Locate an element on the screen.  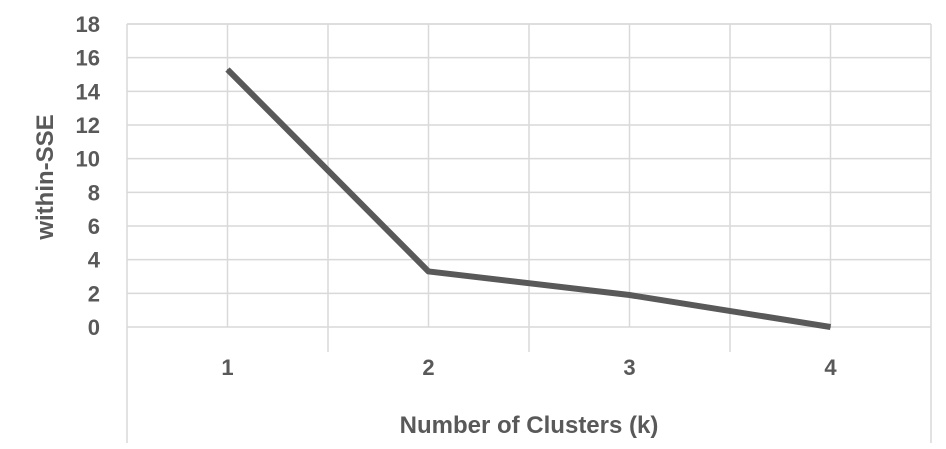
y-tick-label: 4 is located at coordinates (94, 260).